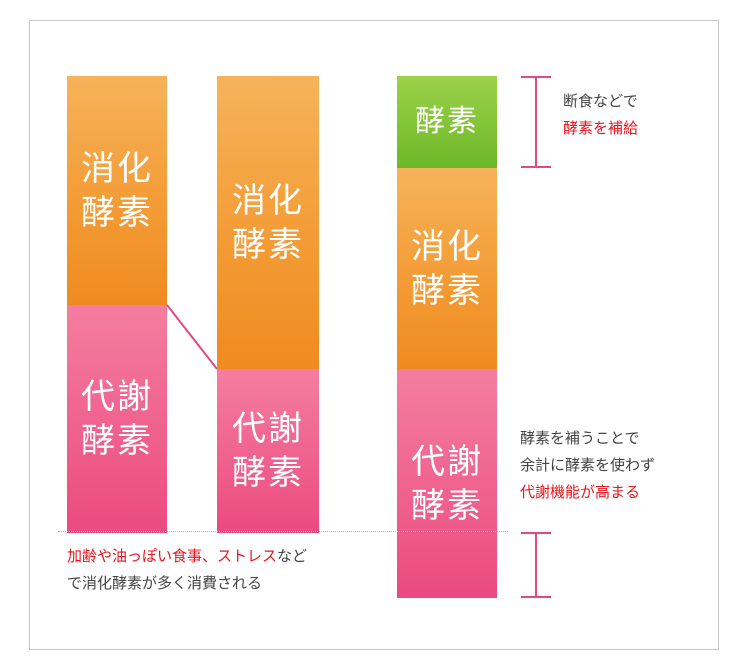 The width and height of the screenshot is (750, 670). I want to click on column1-metabolic-line2: 酵素, so click(117, 441).